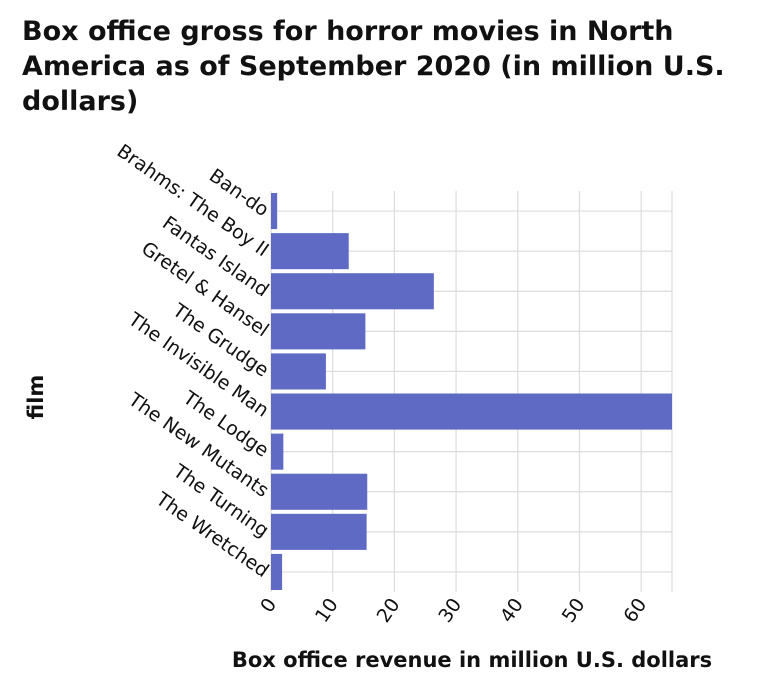 This screenshot has width=768, height=690. I want to click on x-tick-label: 60, so click(635, 610).